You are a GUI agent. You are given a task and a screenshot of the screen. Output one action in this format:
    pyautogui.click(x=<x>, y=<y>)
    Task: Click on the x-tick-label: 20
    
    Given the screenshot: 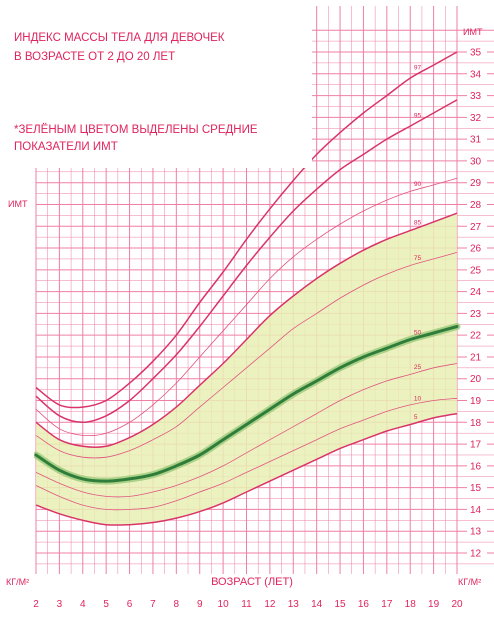 What is the action you would take?
    pyautogui.click(x=457, y=604)
    